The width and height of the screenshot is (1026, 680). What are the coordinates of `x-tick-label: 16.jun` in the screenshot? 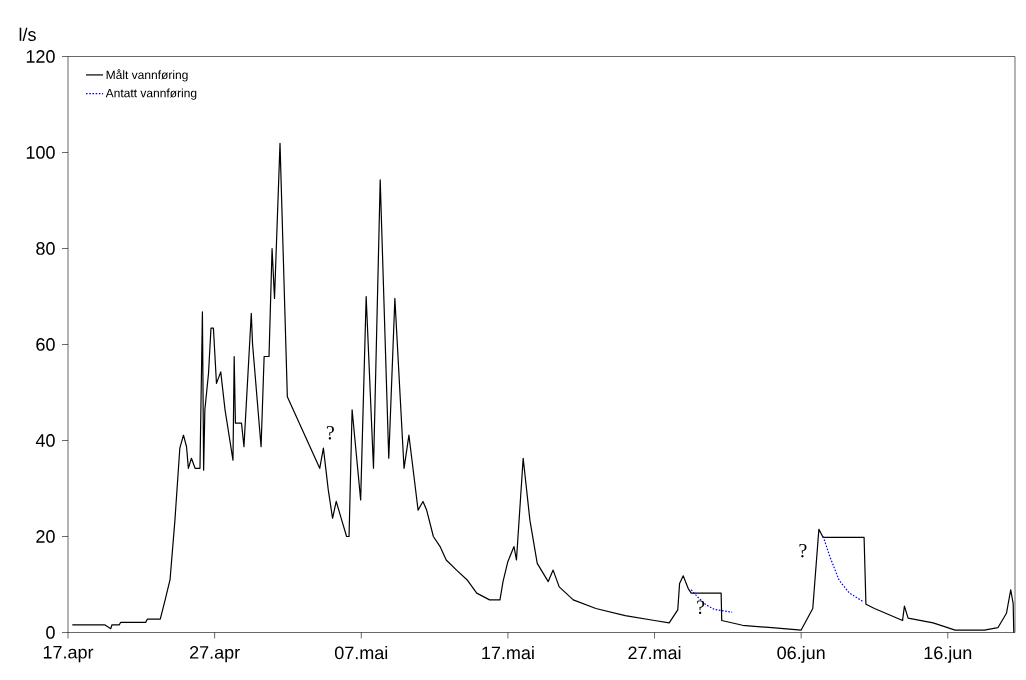 It's located at (948, 654).